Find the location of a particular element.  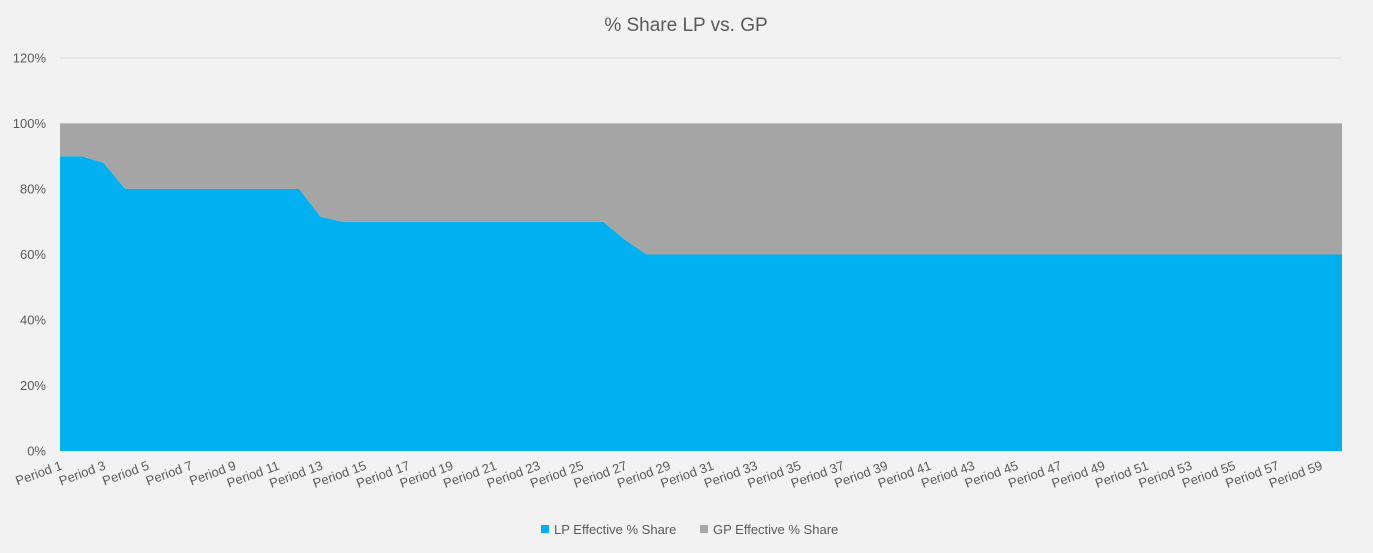

y-tick-label: 80% is located at coordinates (33, 189).